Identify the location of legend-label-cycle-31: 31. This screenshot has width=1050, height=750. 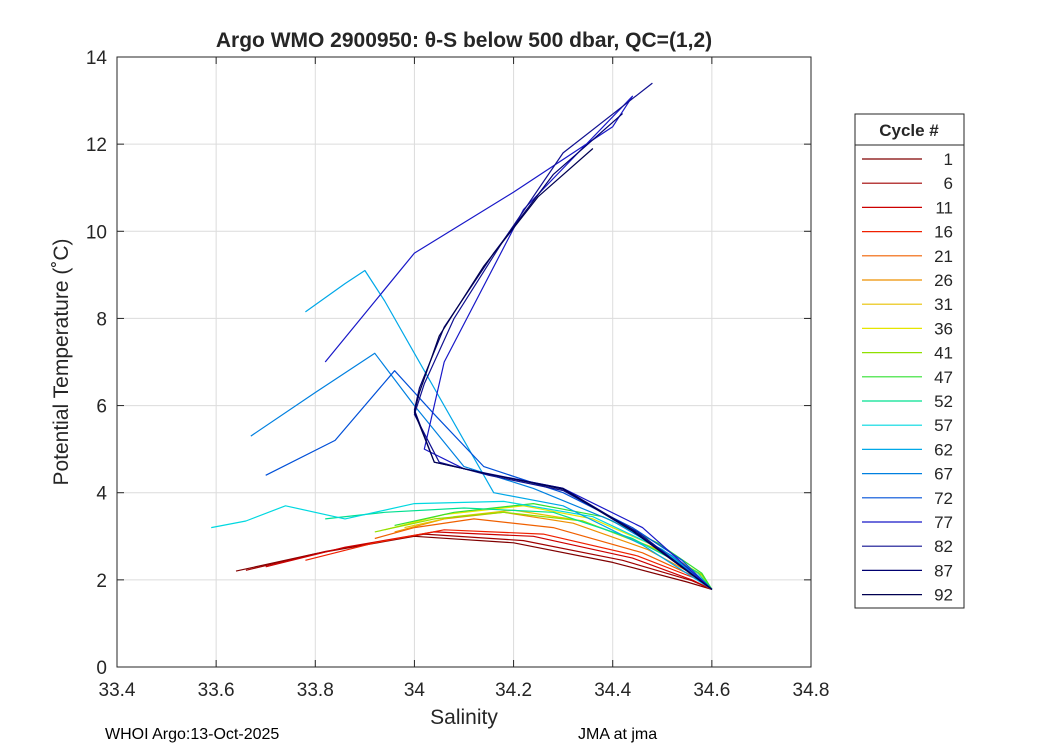
(943, 304).